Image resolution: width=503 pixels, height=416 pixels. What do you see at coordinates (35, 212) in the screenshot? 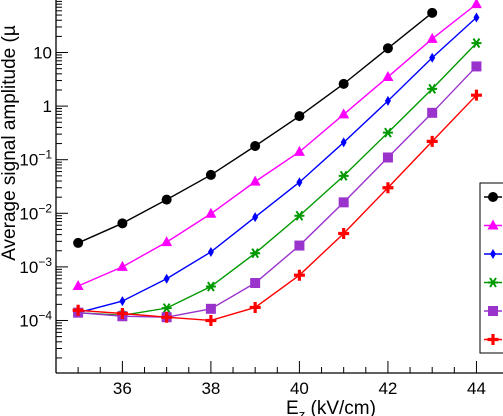
I see `y-tick-label: 10⁻²` at bounding box center [35, 212].